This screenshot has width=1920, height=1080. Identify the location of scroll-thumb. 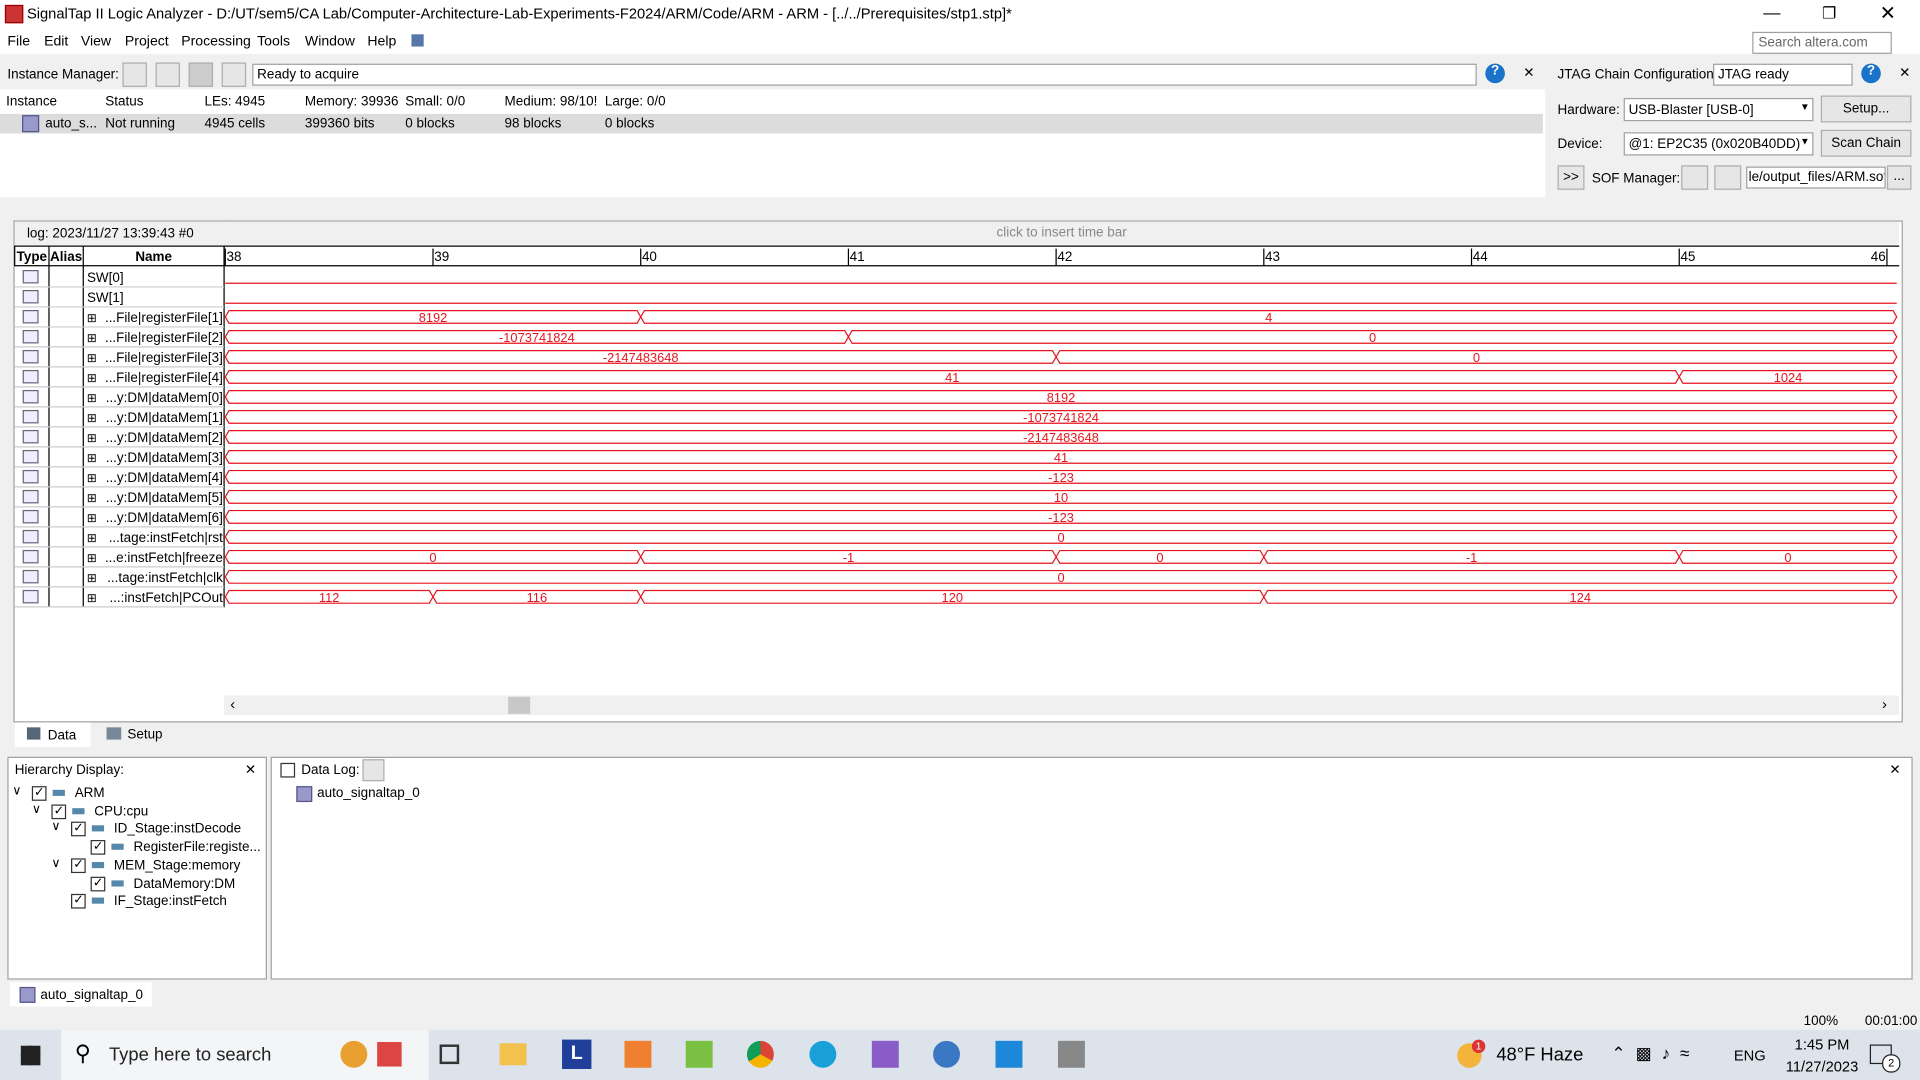
(519, 705).